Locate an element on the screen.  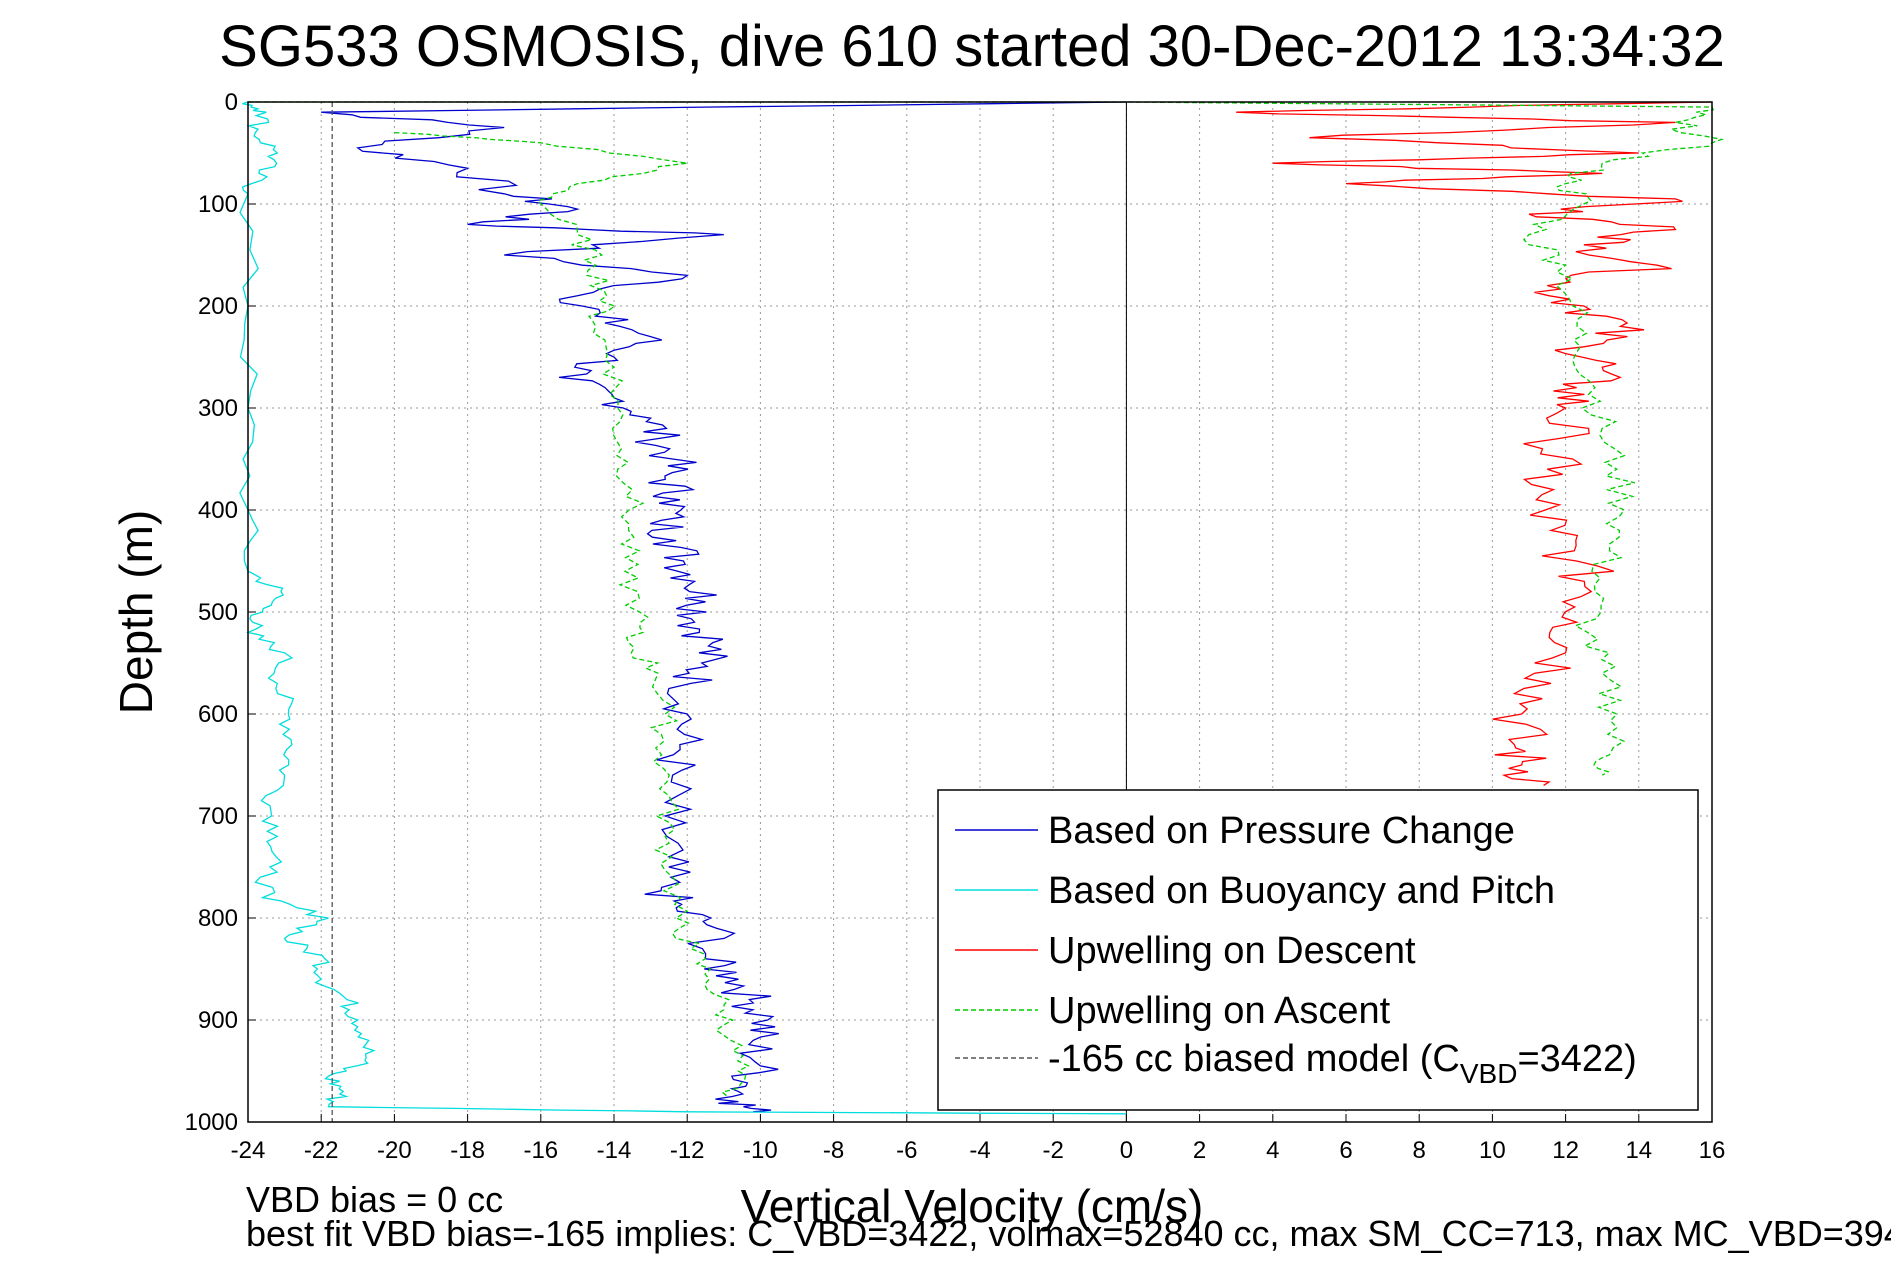
y-tick-label: 300 is located at coordinates (218, 408).